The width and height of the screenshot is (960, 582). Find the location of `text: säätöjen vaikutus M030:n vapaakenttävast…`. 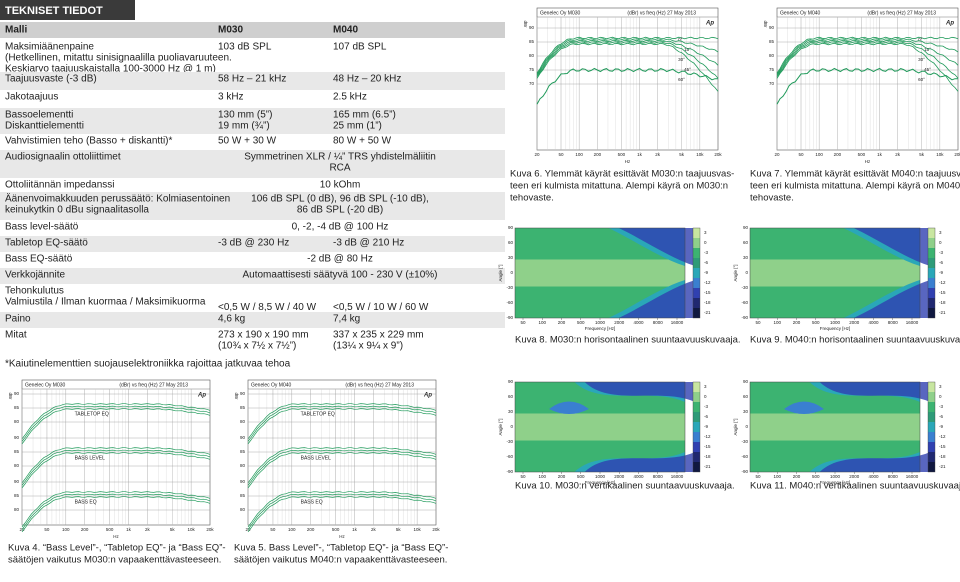

text: säätöjen vaikutus M030:n vapaakenttävast… is located at coordinates (114, 560).